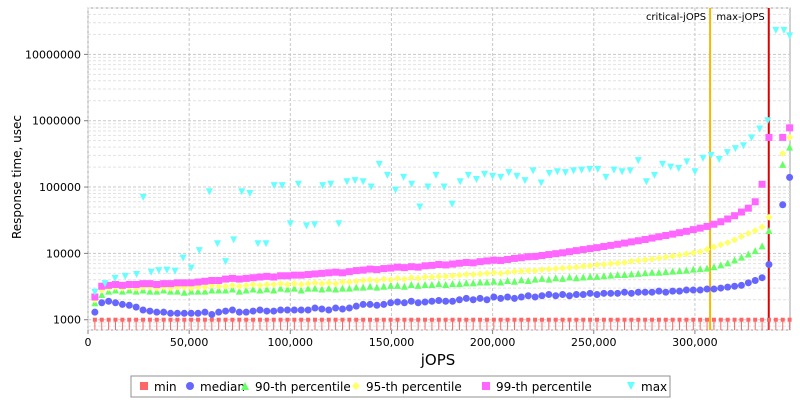 The image size is (800, 400). What do you see at coordinates (60, 187) in the screenshot?
I see `y-tick-label: 100000` at bounding box center [60, 187].